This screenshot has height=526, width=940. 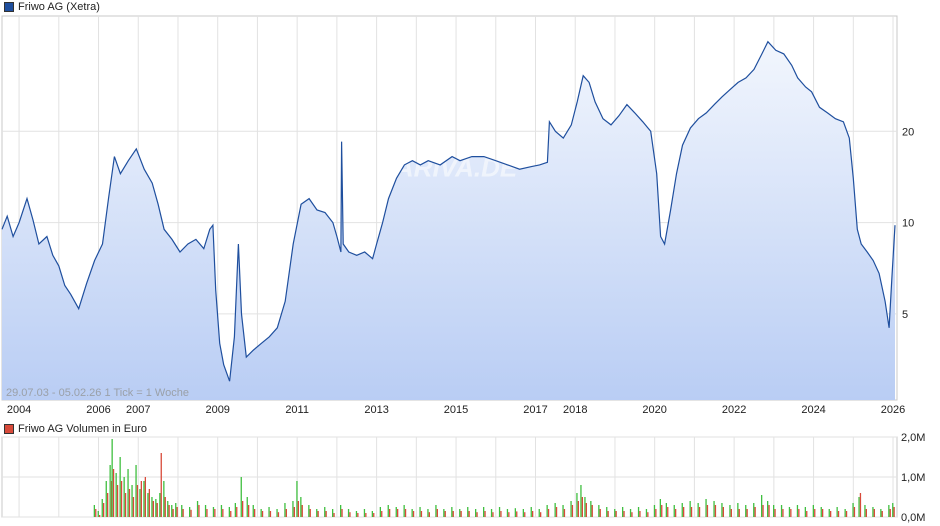 I want to click on volume-legend: Friwo AG Volumen in Euro, so click(x=75, y=429).